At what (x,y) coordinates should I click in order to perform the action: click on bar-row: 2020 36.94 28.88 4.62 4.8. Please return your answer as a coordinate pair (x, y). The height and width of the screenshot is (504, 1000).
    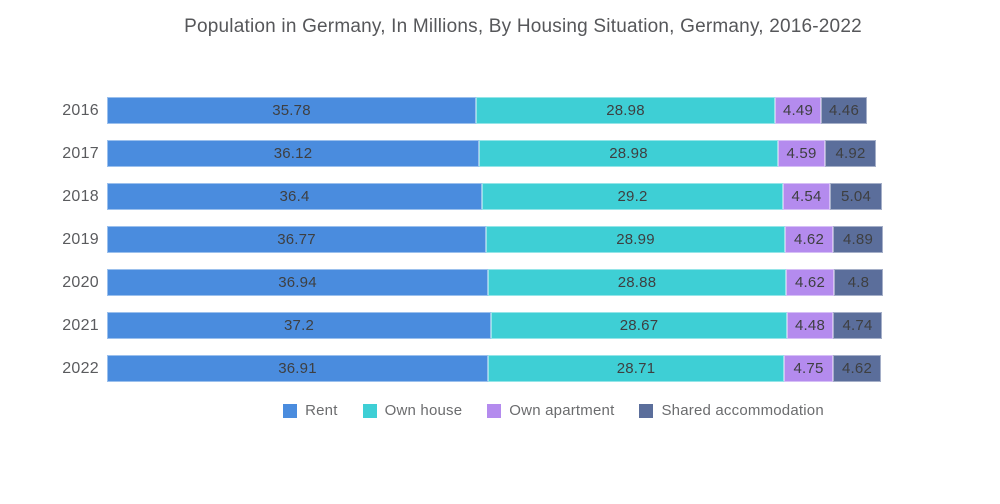
    Looking at the image, I should click on (500, 282).